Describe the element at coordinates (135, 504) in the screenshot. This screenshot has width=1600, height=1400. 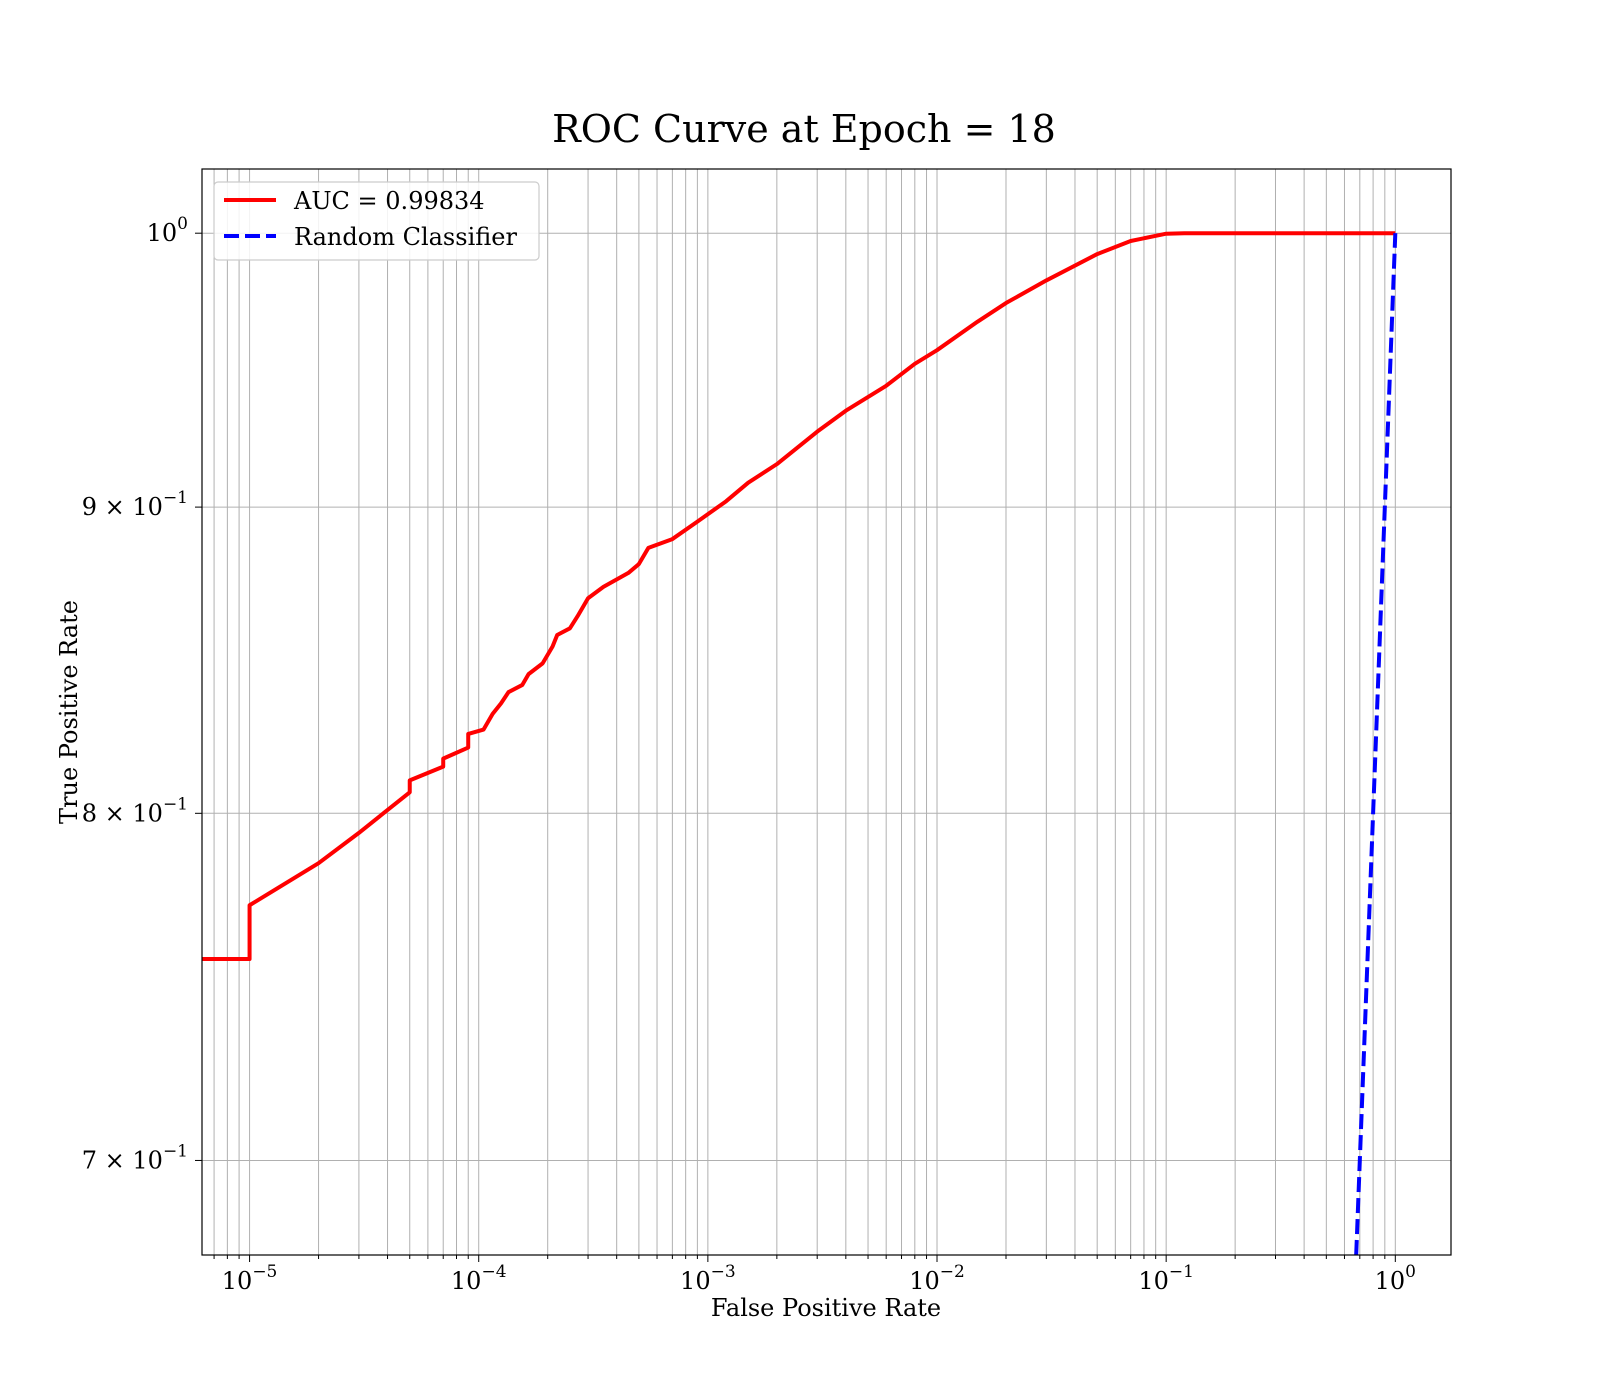
I see `y-tick-label: 9 × 10⁻¹` at that location.